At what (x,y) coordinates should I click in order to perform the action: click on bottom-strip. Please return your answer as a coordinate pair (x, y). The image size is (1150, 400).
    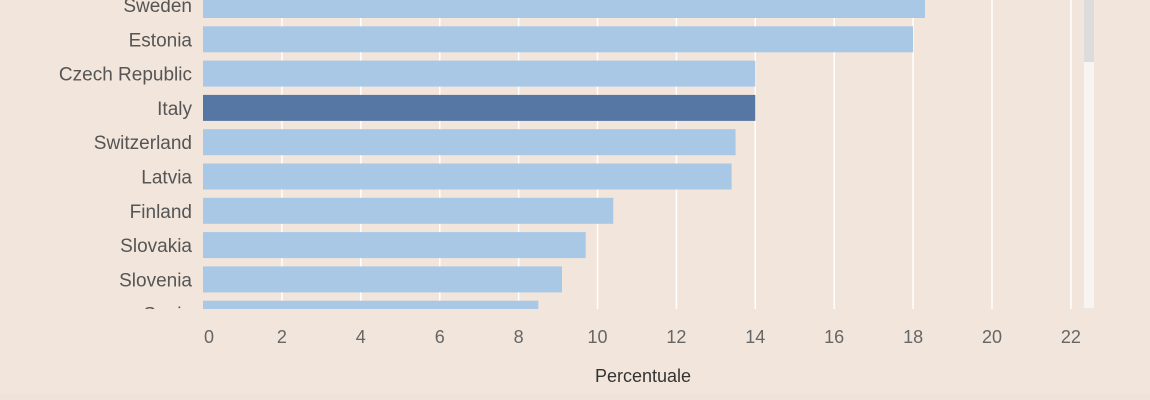
    Looking at the image, I should click on (575, 396).